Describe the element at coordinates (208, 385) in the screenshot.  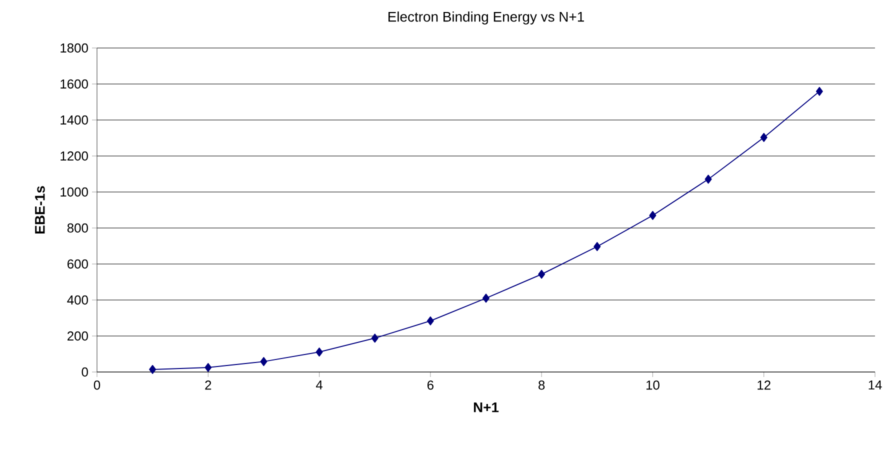
I see `x-tick-label: 2` at that location.